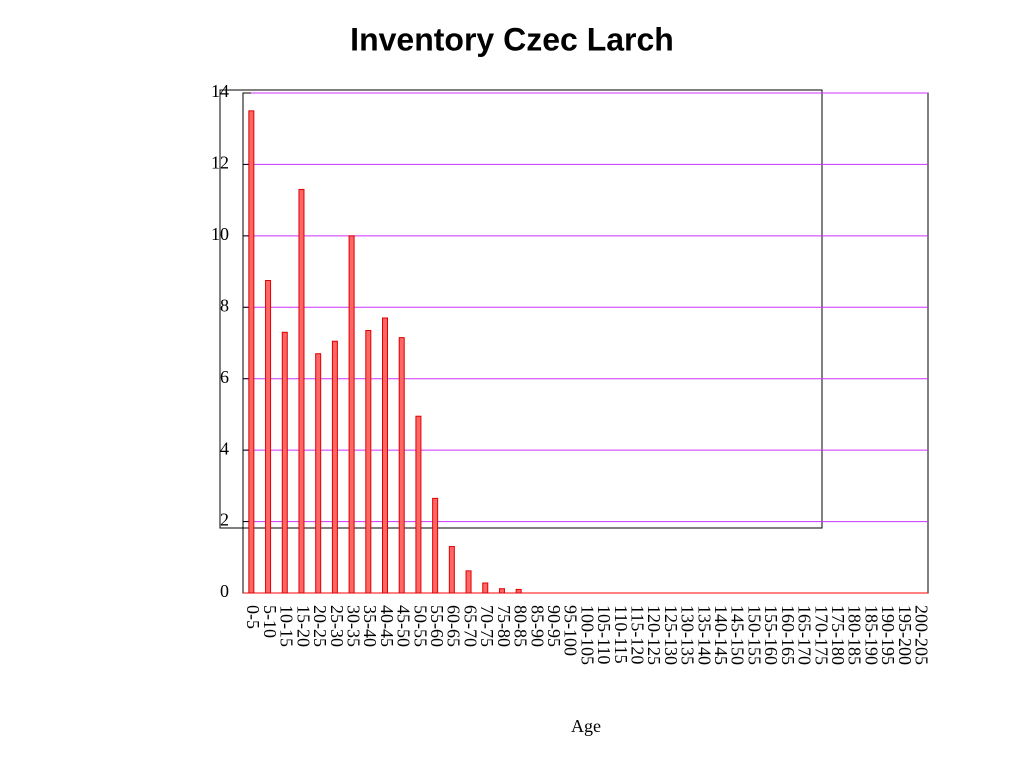 The height and width of the screenshot is (773, 1024). I want to click on y-tick-label: 10, so click(220, 234).